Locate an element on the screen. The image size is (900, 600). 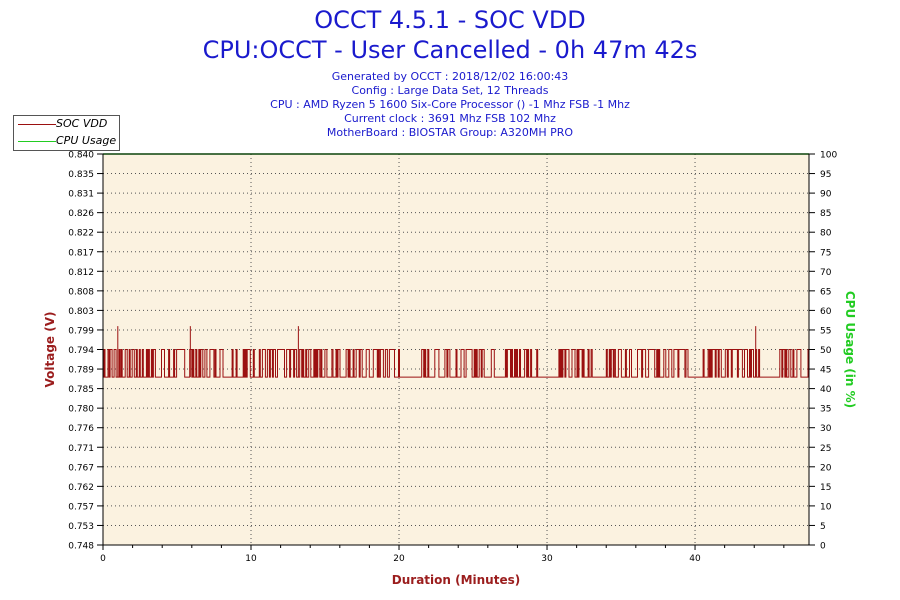
y2-tick-label: 15 is located at coordinates (825, 488).